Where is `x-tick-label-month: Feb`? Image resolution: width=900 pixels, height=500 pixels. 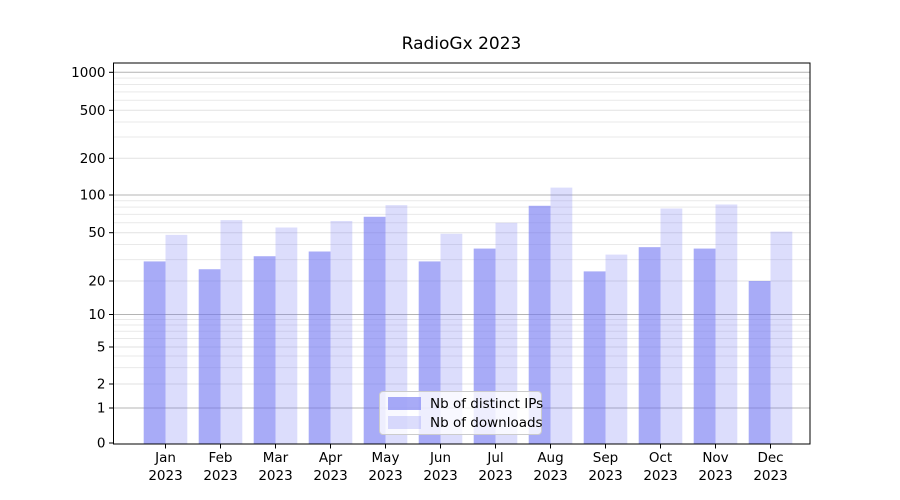
x-tick-label-month: Feb is located at coordinates (221, 458).